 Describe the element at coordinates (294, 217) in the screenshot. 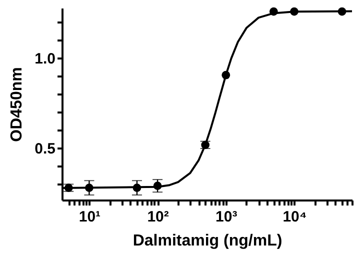

I see `x-tick-label: 10⁴` at that location.